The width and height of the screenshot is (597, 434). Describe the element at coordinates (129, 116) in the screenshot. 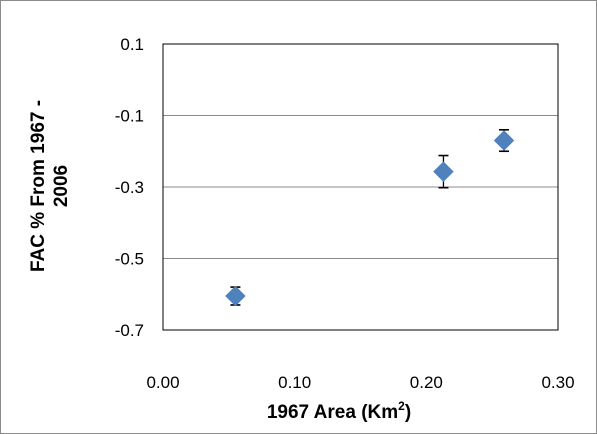

I see `y-tick-label: -0.1` at that location.